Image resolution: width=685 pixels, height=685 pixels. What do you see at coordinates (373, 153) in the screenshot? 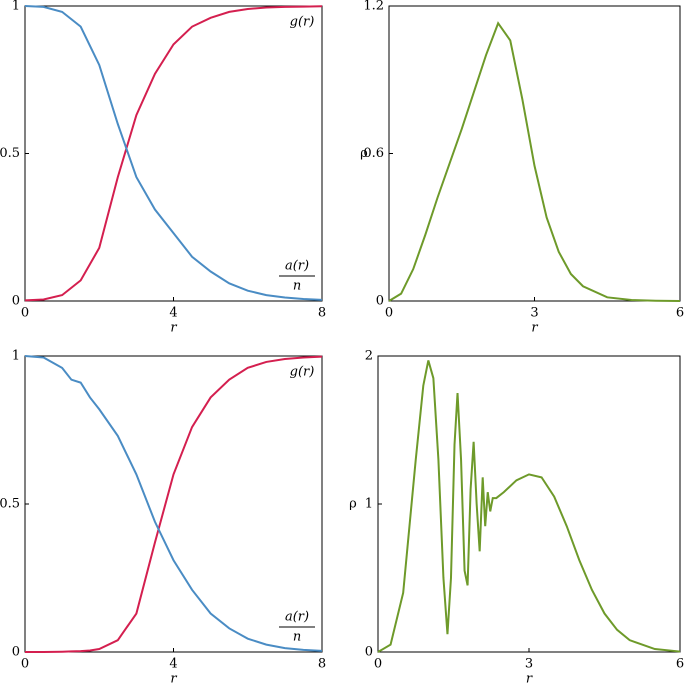
I see `y-tick-label: 0.6` at bounding box center [373, 153].